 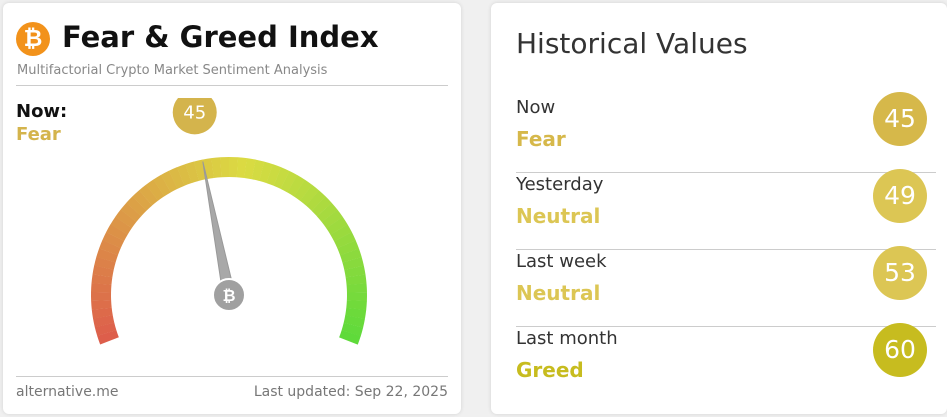 What do you see at coordinates (726, 209) in the screenshot?
I see `history-row: Yesterday Neutral 49` at bounding box center [726, 209].